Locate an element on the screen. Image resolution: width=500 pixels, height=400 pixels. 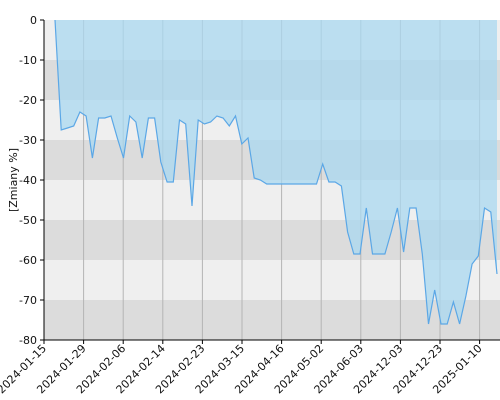
y-tick-label-8: -80 is located at coordinates (28, 340).